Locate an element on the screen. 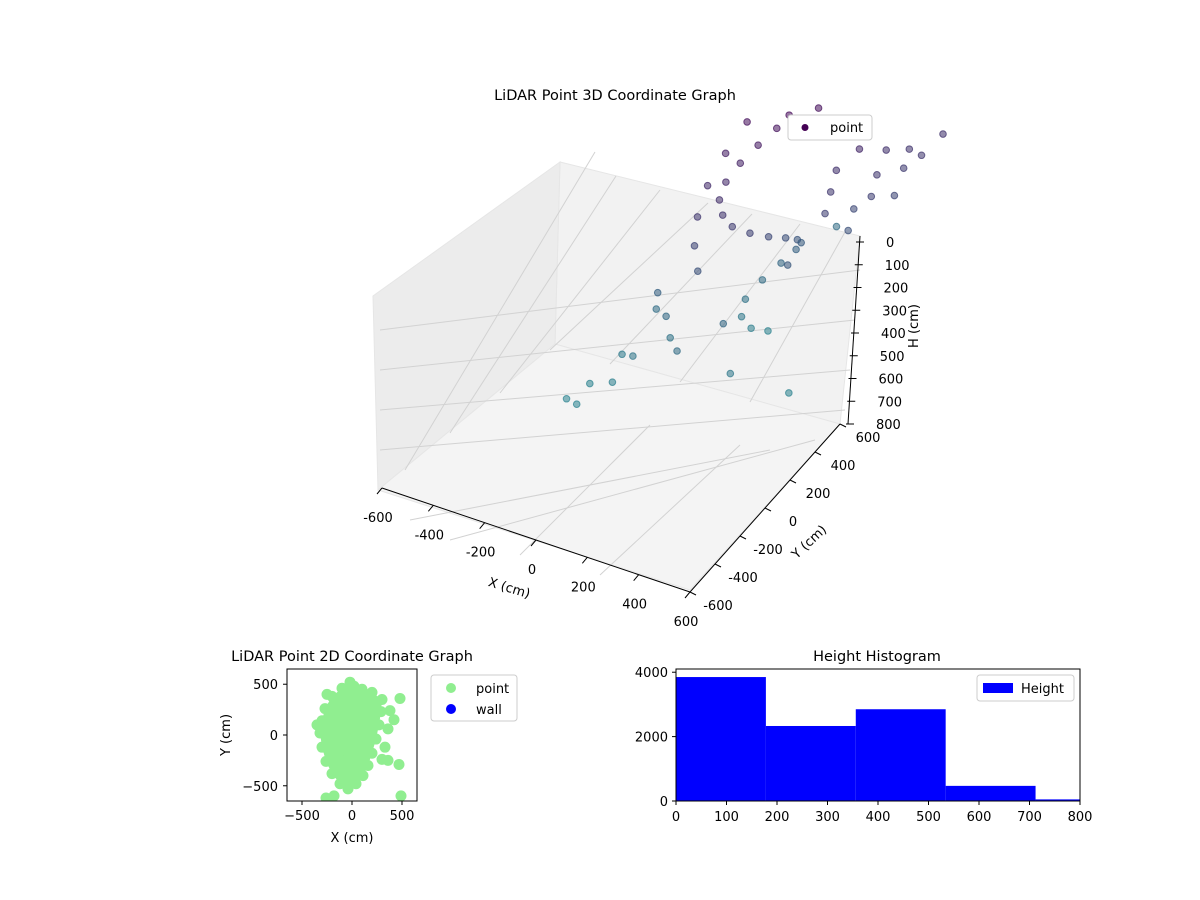 Image resolution: width=1200 pixels, height=900 pixels. z-tick-label-3d: 0 is located at coordinates (890, 243).